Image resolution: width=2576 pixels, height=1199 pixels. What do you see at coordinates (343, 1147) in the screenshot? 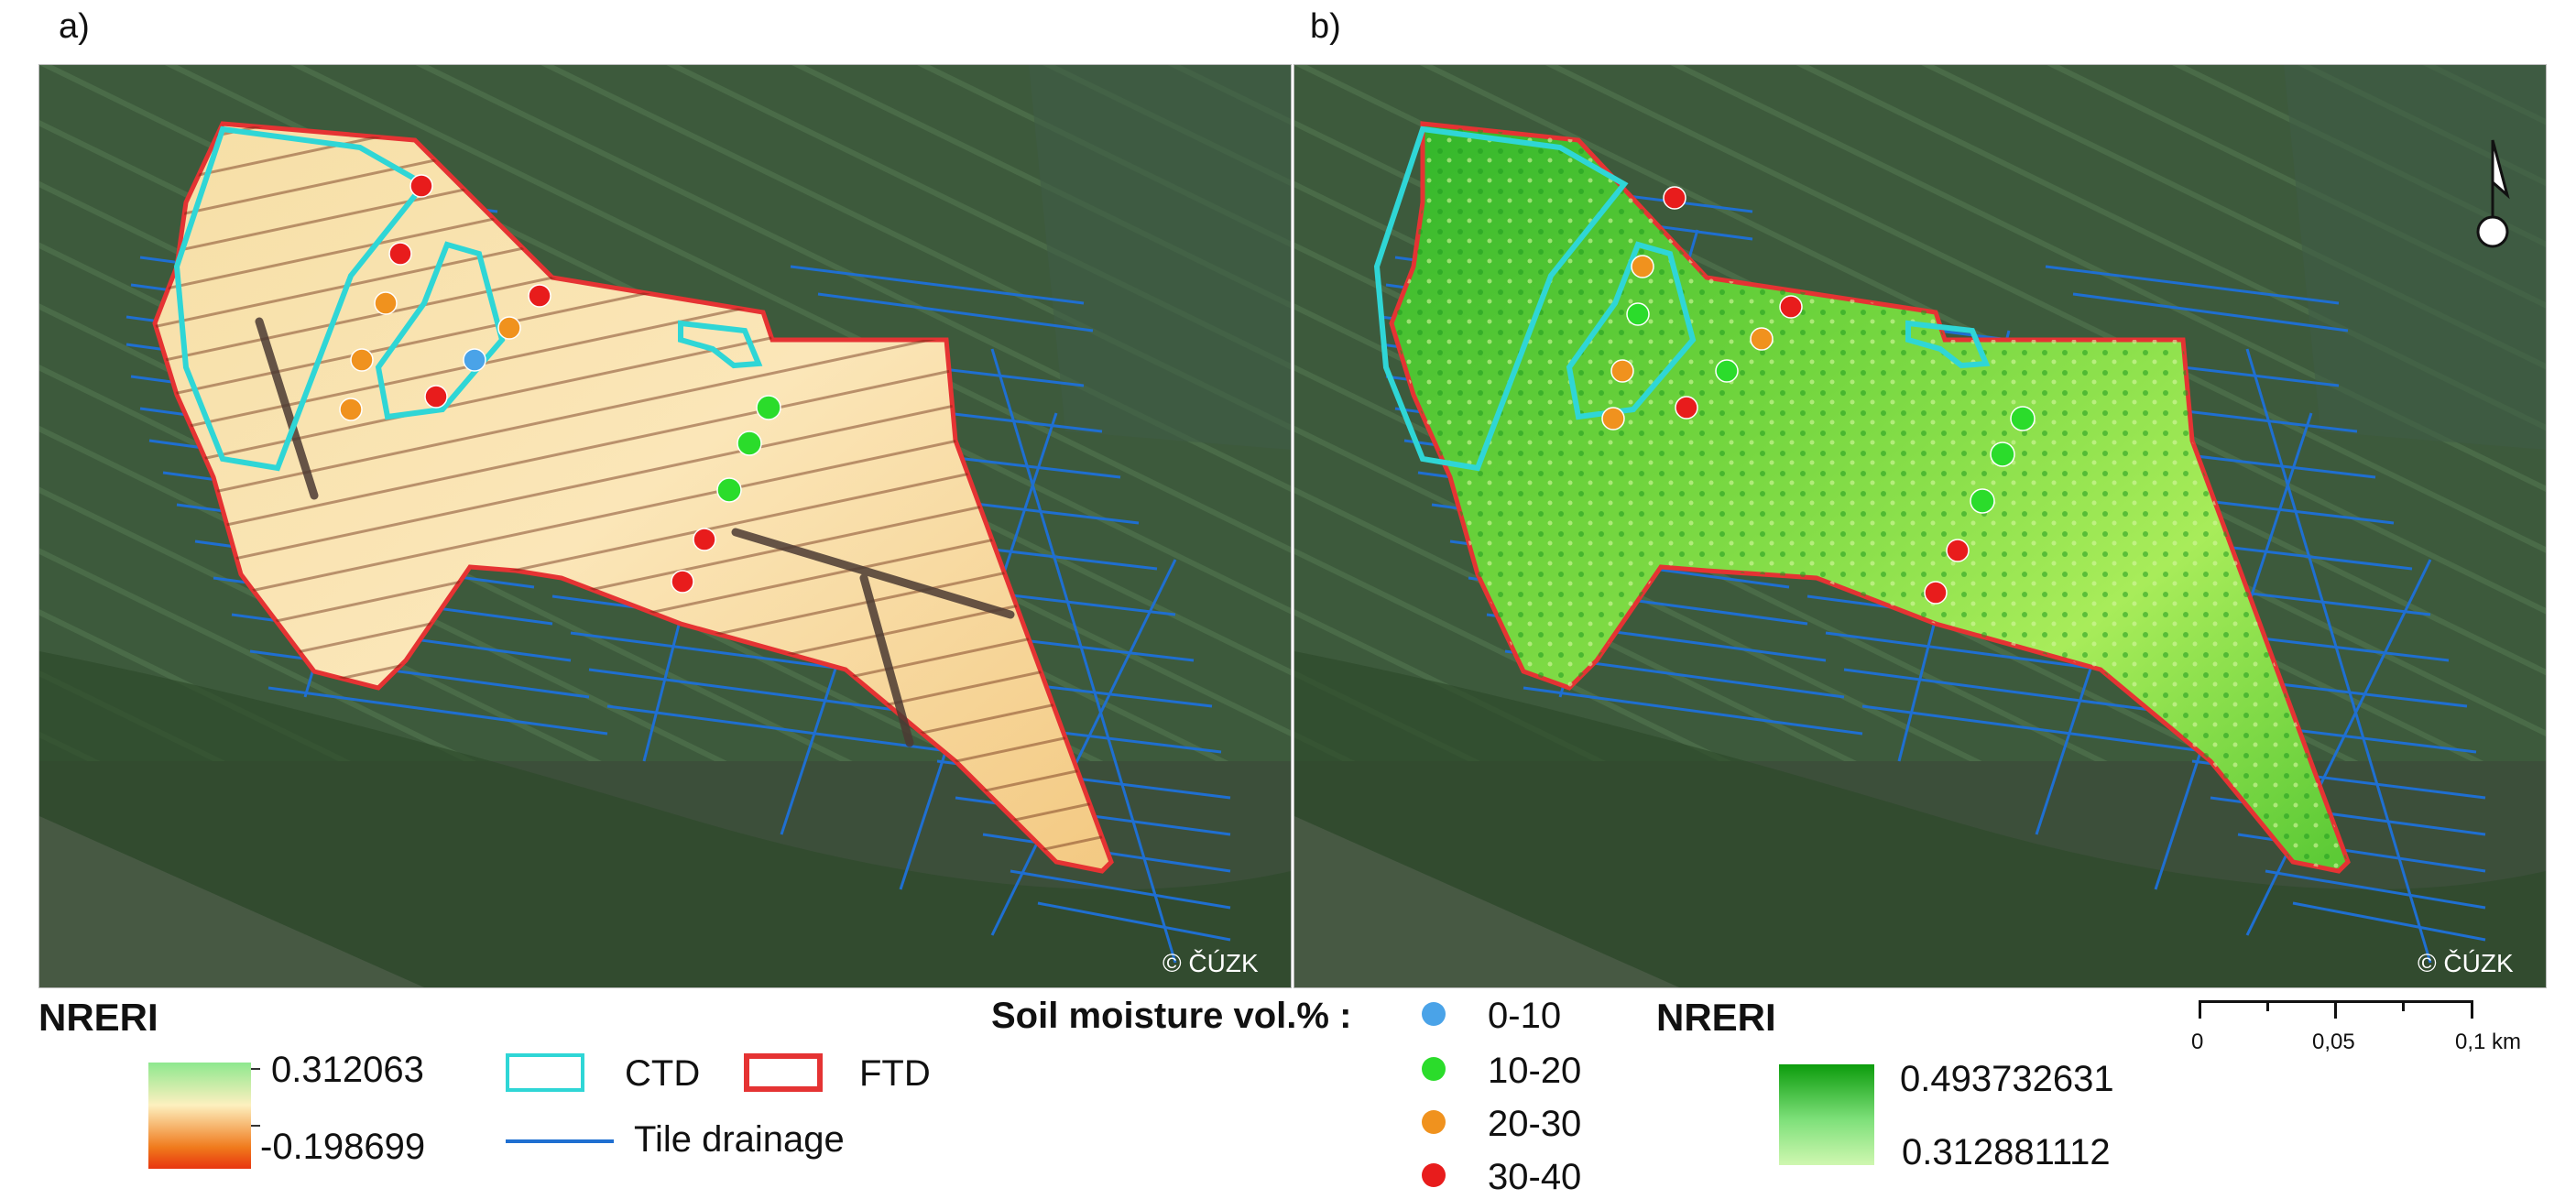
I see `nreri-min-a: -0.198699` at bounding box center [343, 1147].